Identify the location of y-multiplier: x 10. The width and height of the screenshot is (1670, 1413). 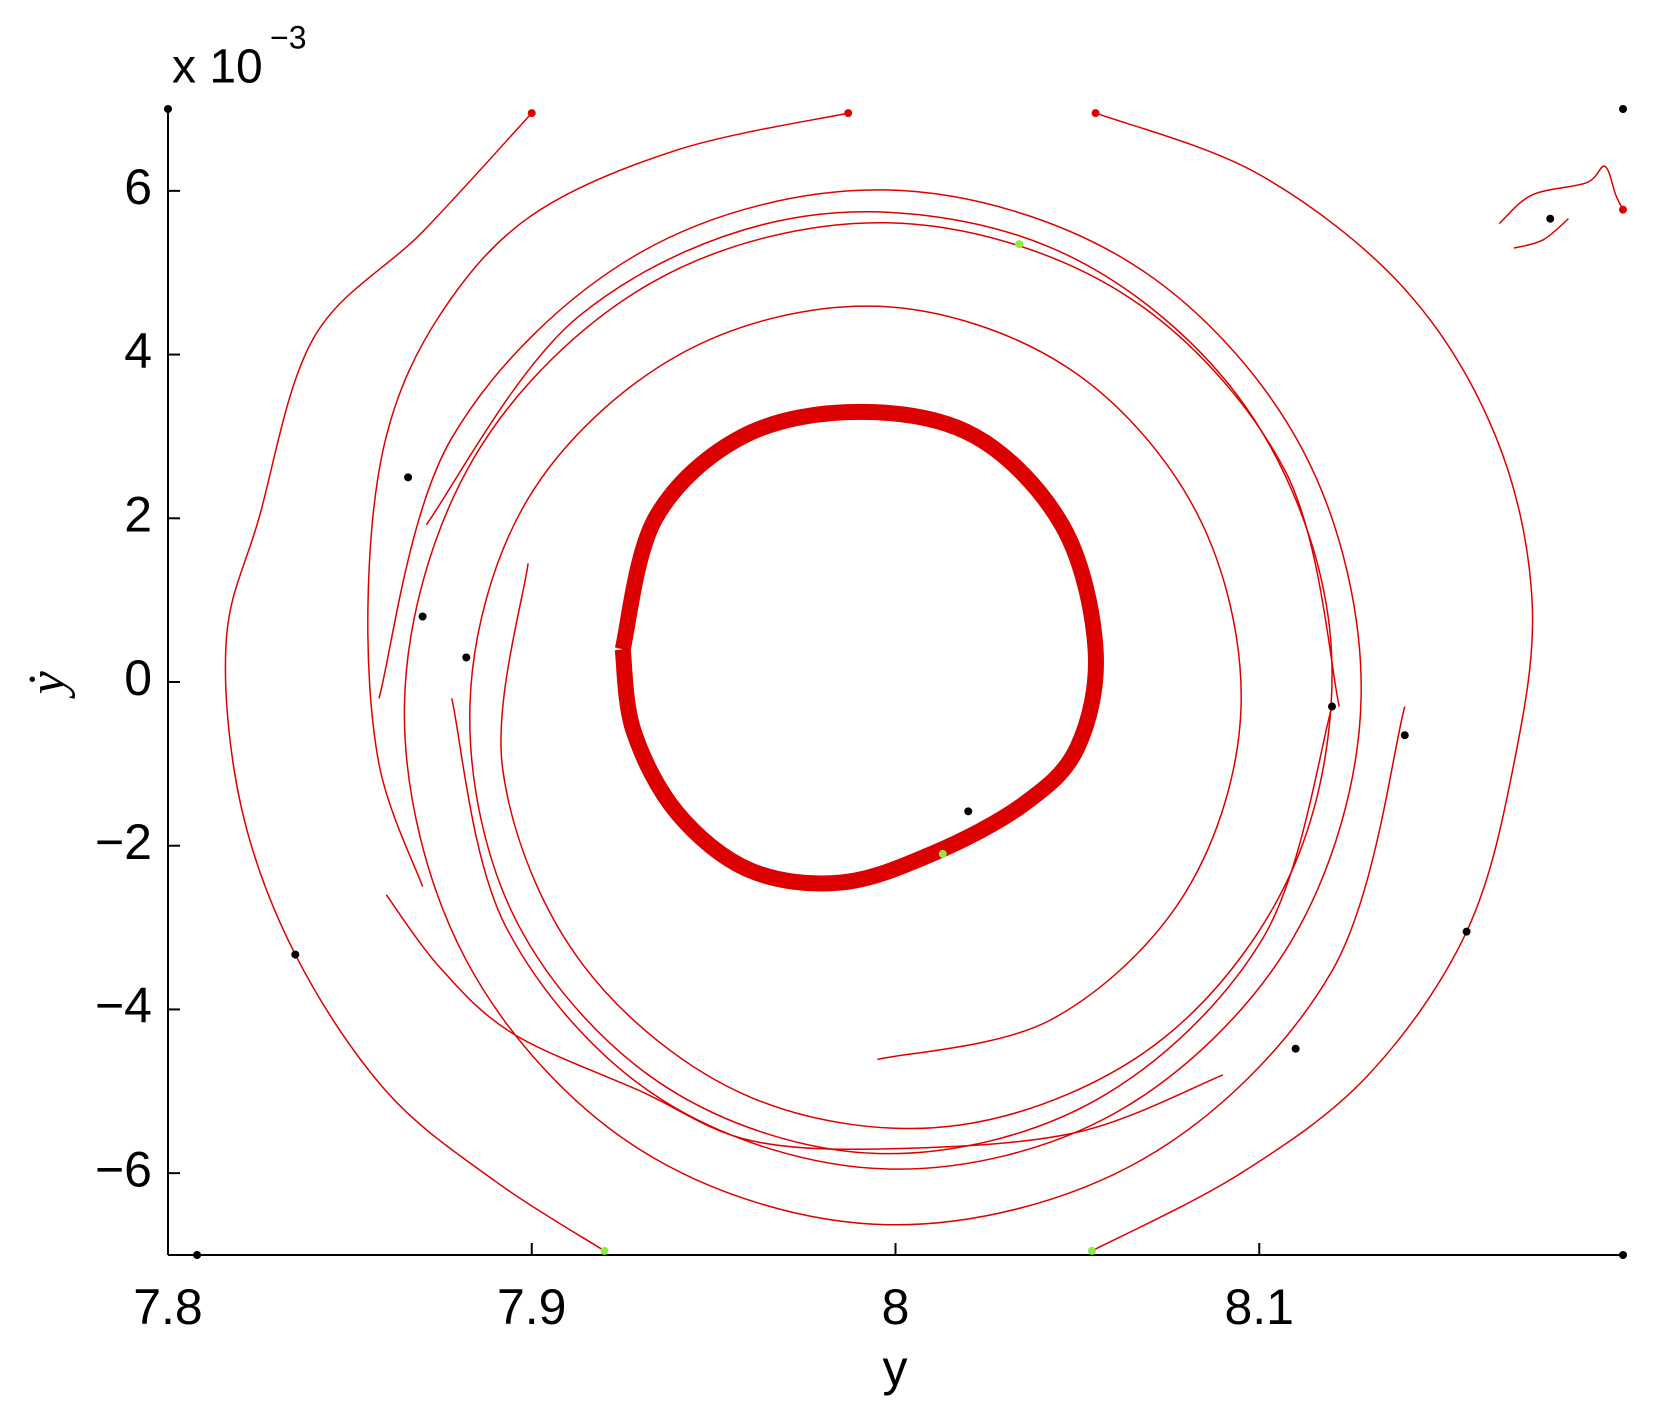
(217, 67).